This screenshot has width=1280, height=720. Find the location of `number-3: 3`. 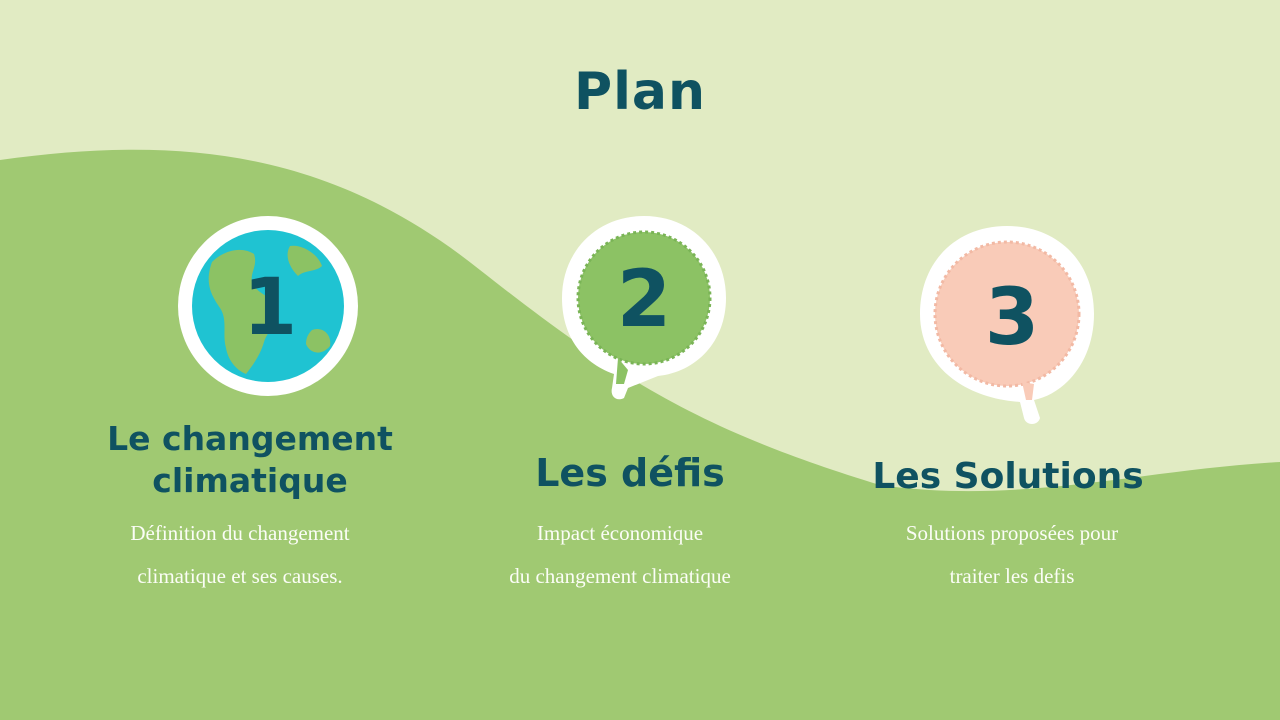

number-3: 3 is located at coordinates (1012, 318).